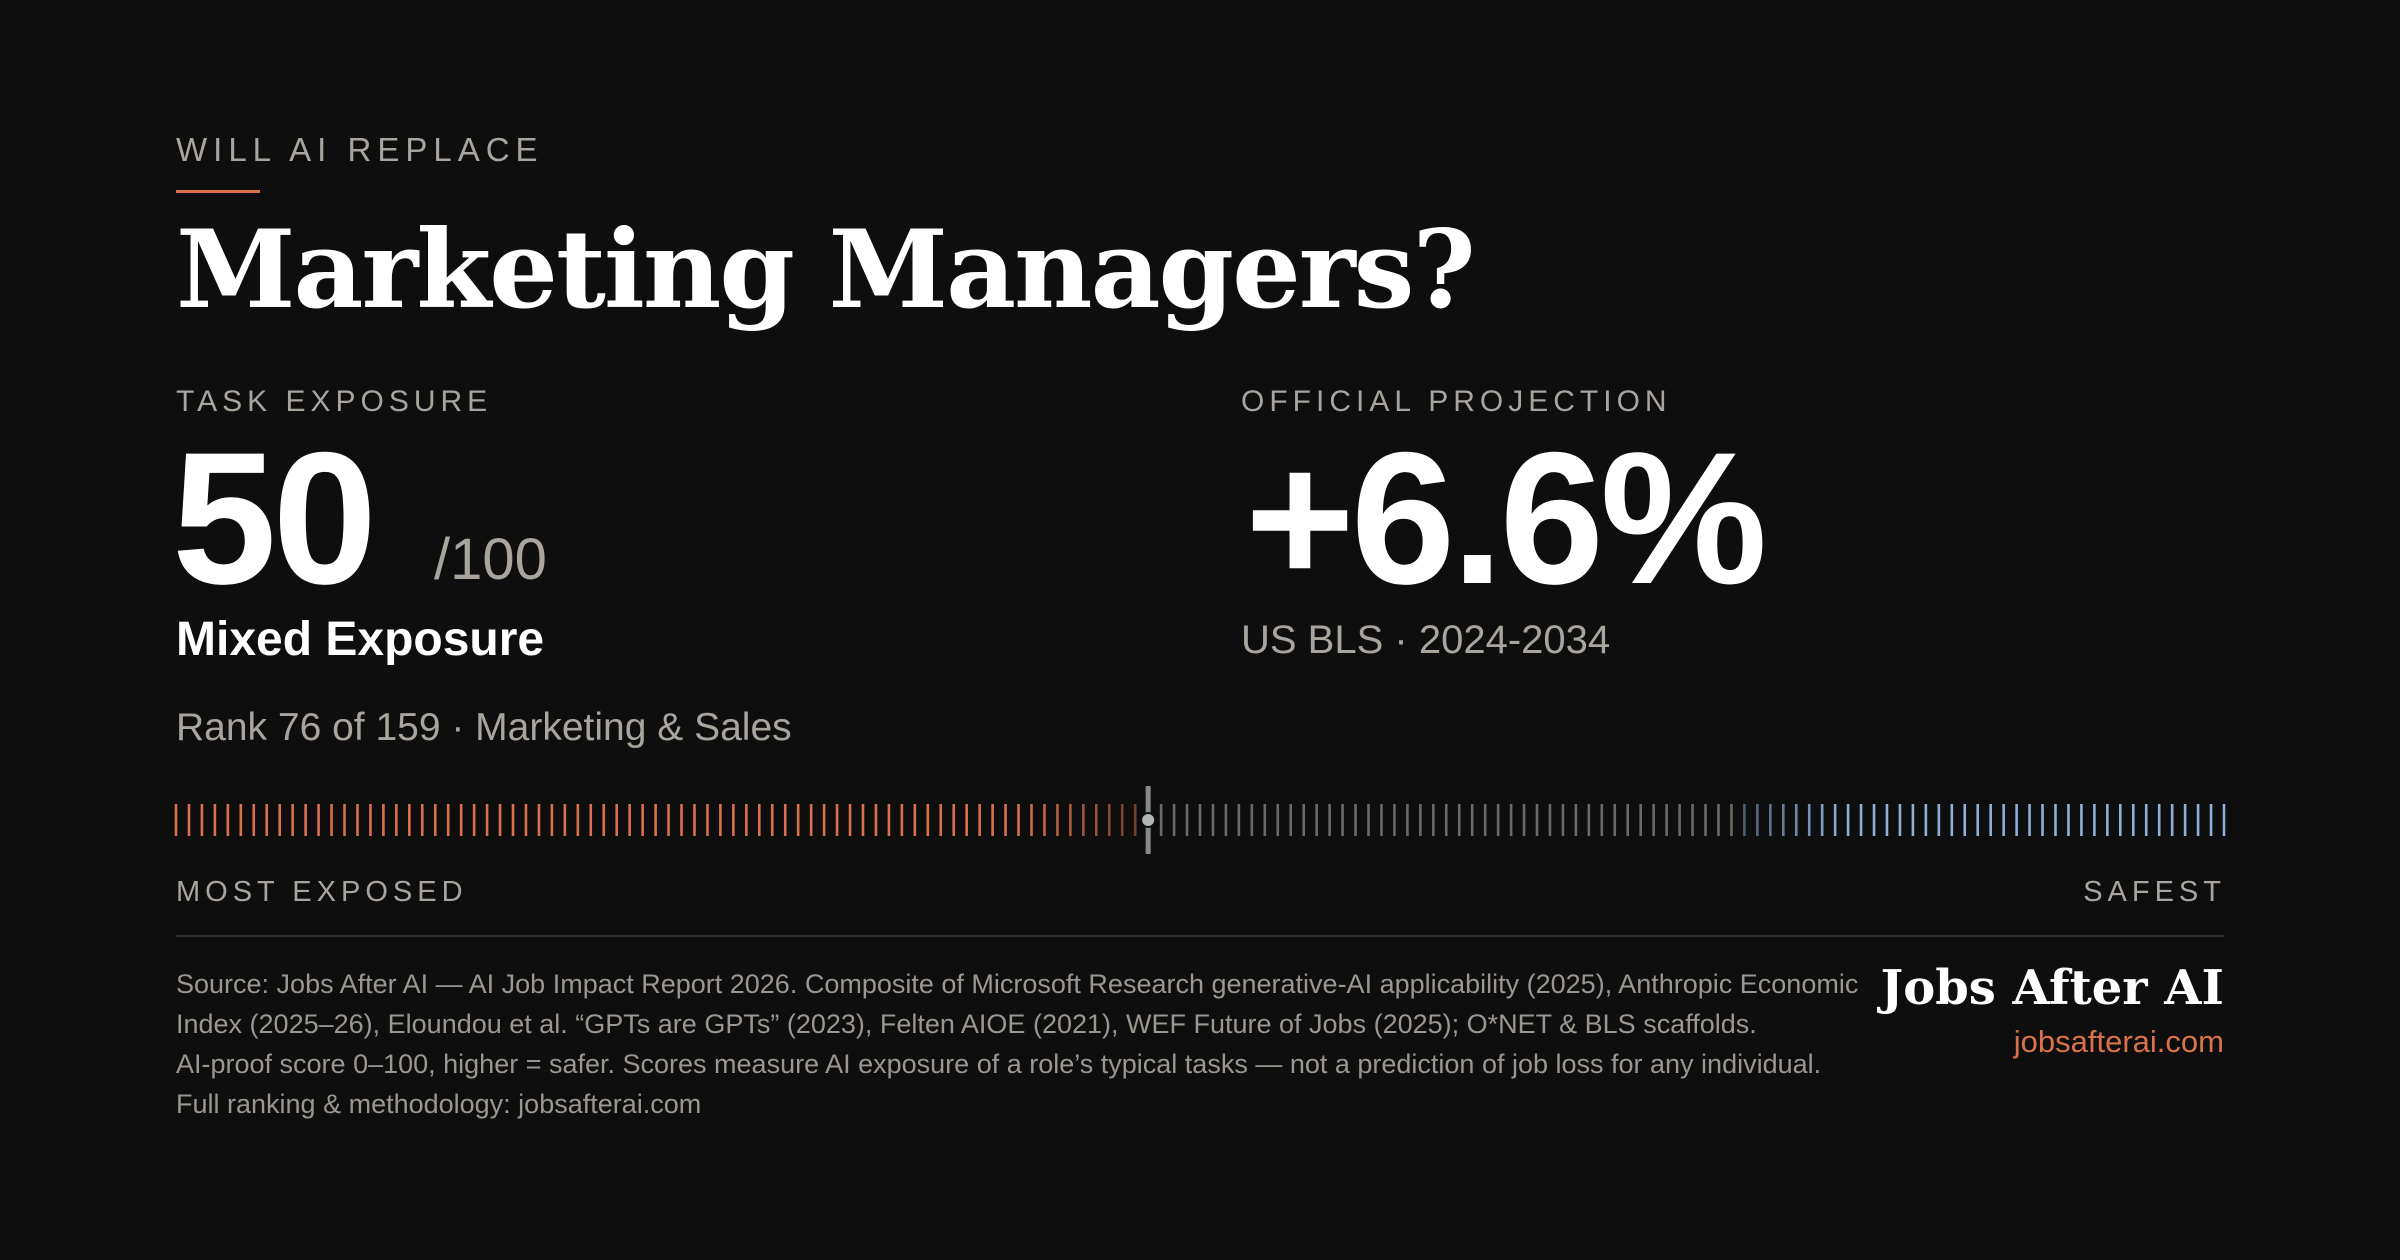 The height and width of the screenshot is (1260, 2400). What do you see at coordinates (218, 191) in the screenshot?
I see `accent-rule` at bounding box center [218, 191].